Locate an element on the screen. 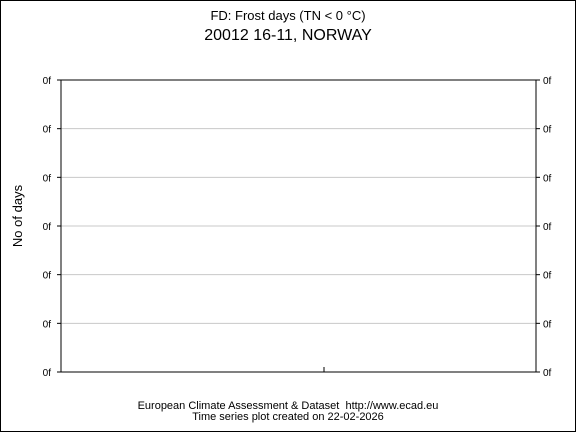 The height and width of the screenshot is (432, 576). chart-title: FD: Frost days (TN < 0 °C) is located at coordinates (288, 15).